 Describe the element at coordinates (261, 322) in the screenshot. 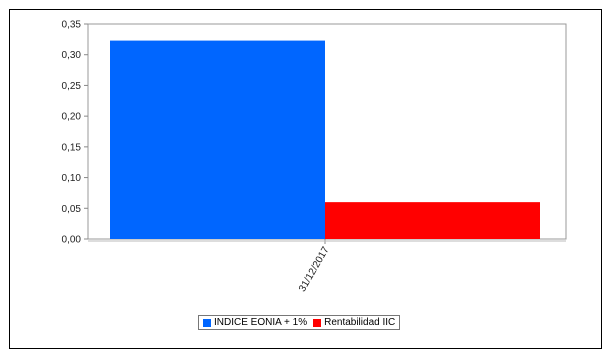

I see `legend-label-eonia: INDICE EONIA + 1%` at that location.